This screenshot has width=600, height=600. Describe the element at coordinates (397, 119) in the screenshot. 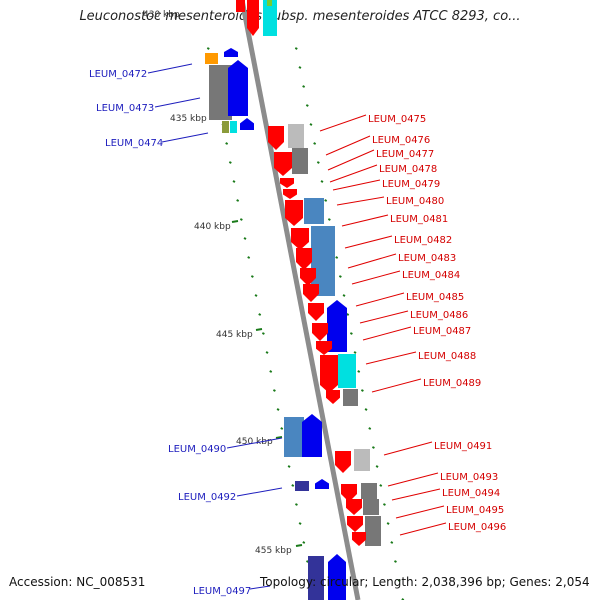

I see `gene-label-leum-0475: LEUM_0475` at that location.